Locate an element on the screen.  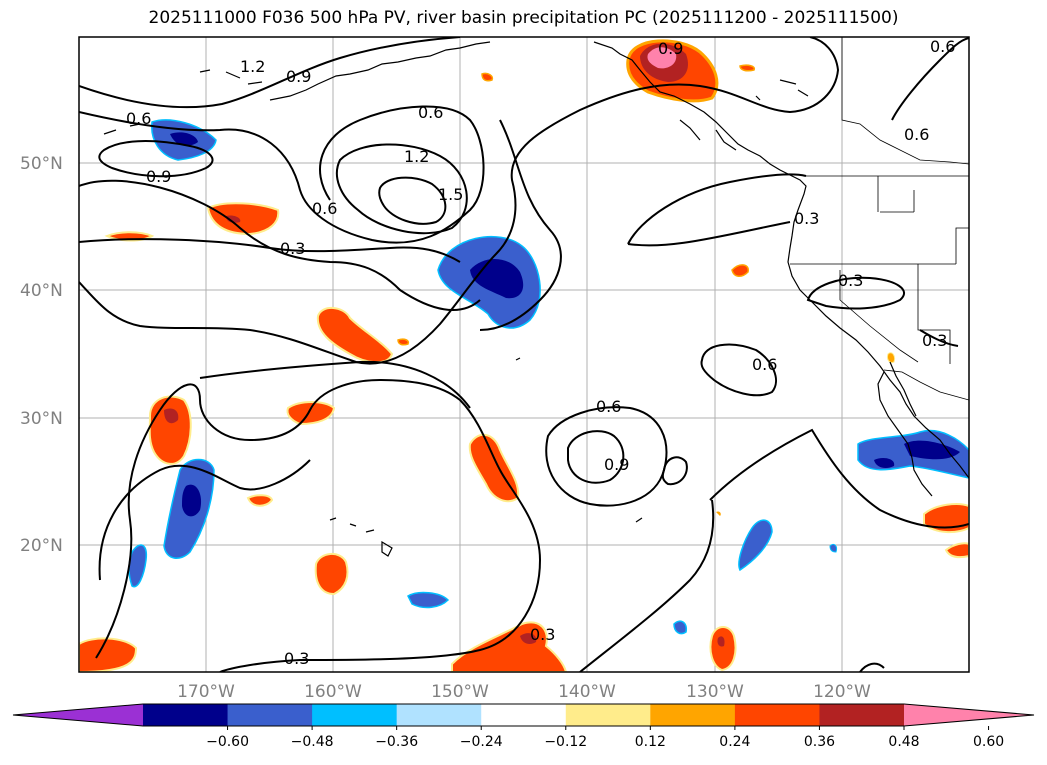
colorbar-tick-label: 0.48 is located at coordinates (903, 742).